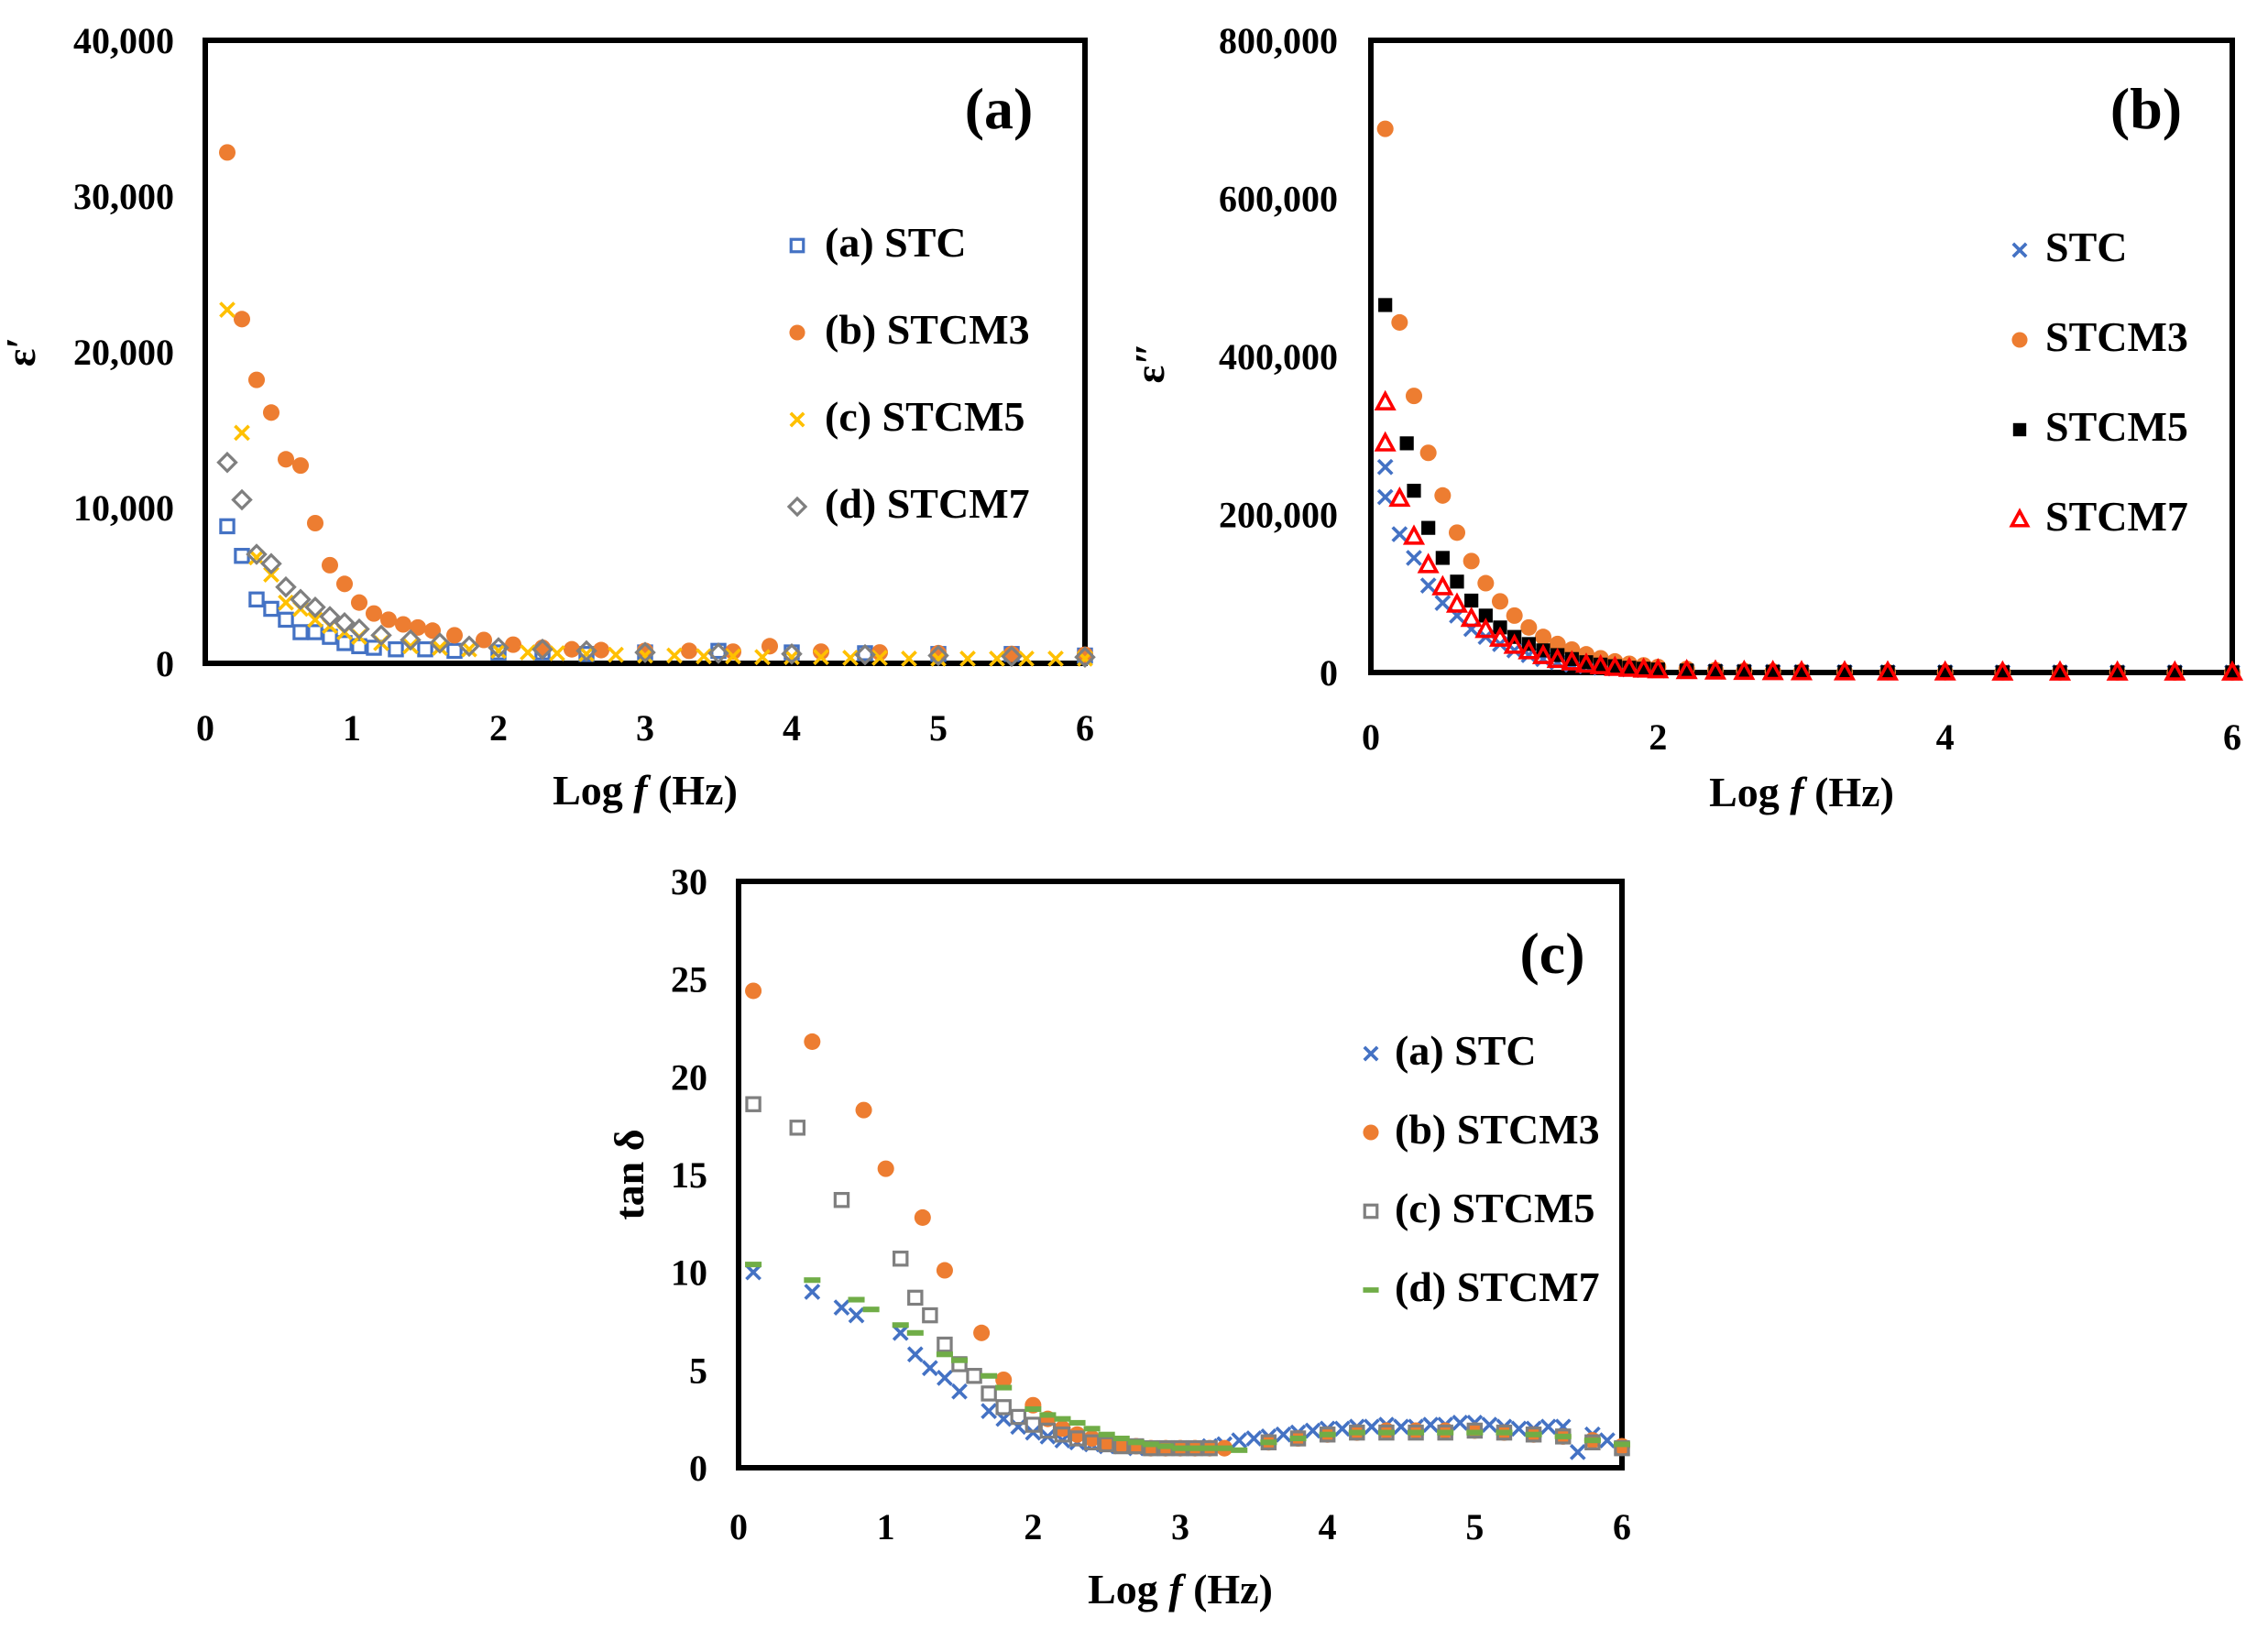 This screenshot has height=1629, width=2268. What do you see at coordinates (1497, 1129) in the screenshot?
I see `legend-label-2: (b) STCM3` at bounding box center [1497, 1129].